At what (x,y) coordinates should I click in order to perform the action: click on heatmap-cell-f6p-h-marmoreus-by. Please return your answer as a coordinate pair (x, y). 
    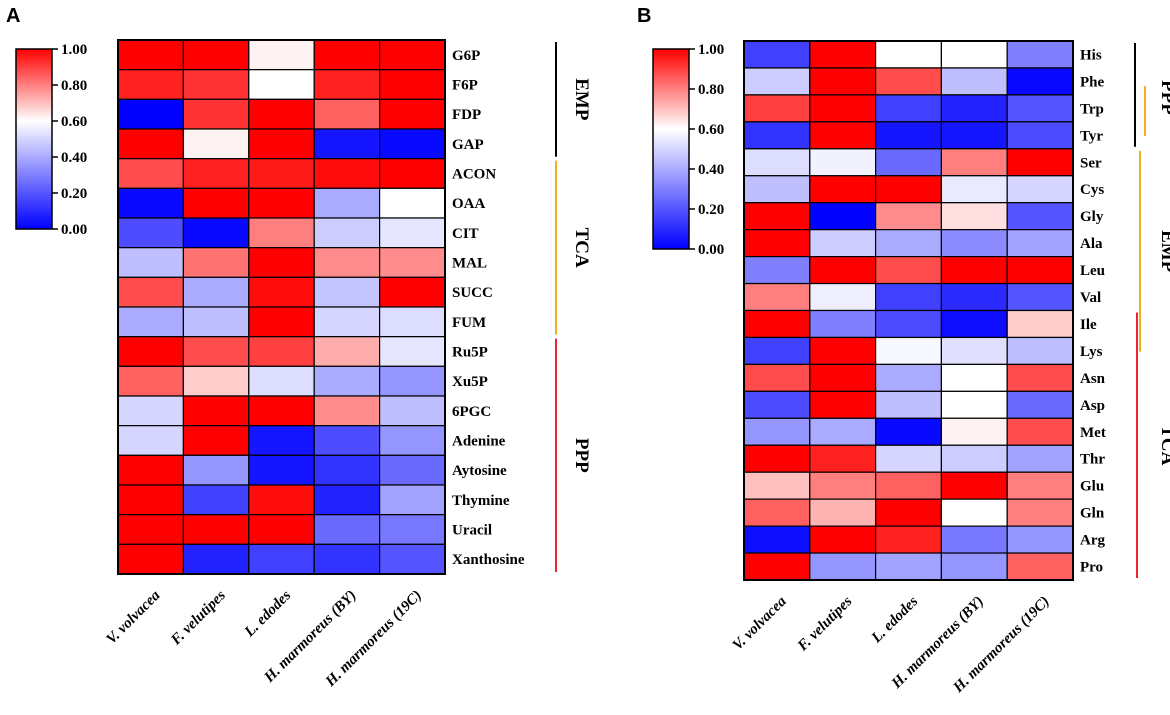
    Looking at the image, I should click on (347, 84).